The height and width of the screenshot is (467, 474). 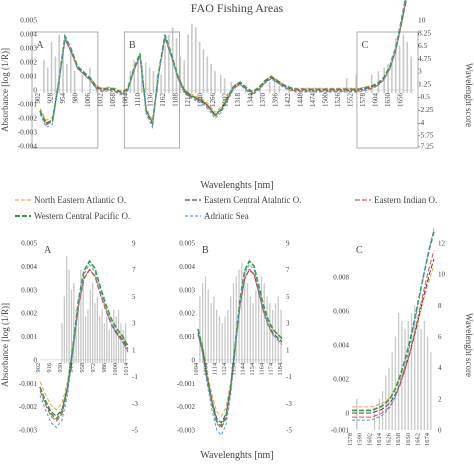 What do you see at coordinates (215, 368) in the screenshot?
I see `x-tick-label: 1114` at bounding box center [215, 368].